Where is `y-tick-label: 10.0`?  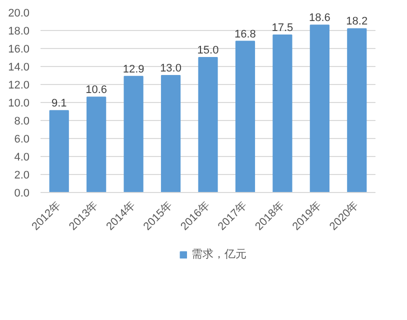 y-tick-label: 10.0 is located at coordinates (19, 104).